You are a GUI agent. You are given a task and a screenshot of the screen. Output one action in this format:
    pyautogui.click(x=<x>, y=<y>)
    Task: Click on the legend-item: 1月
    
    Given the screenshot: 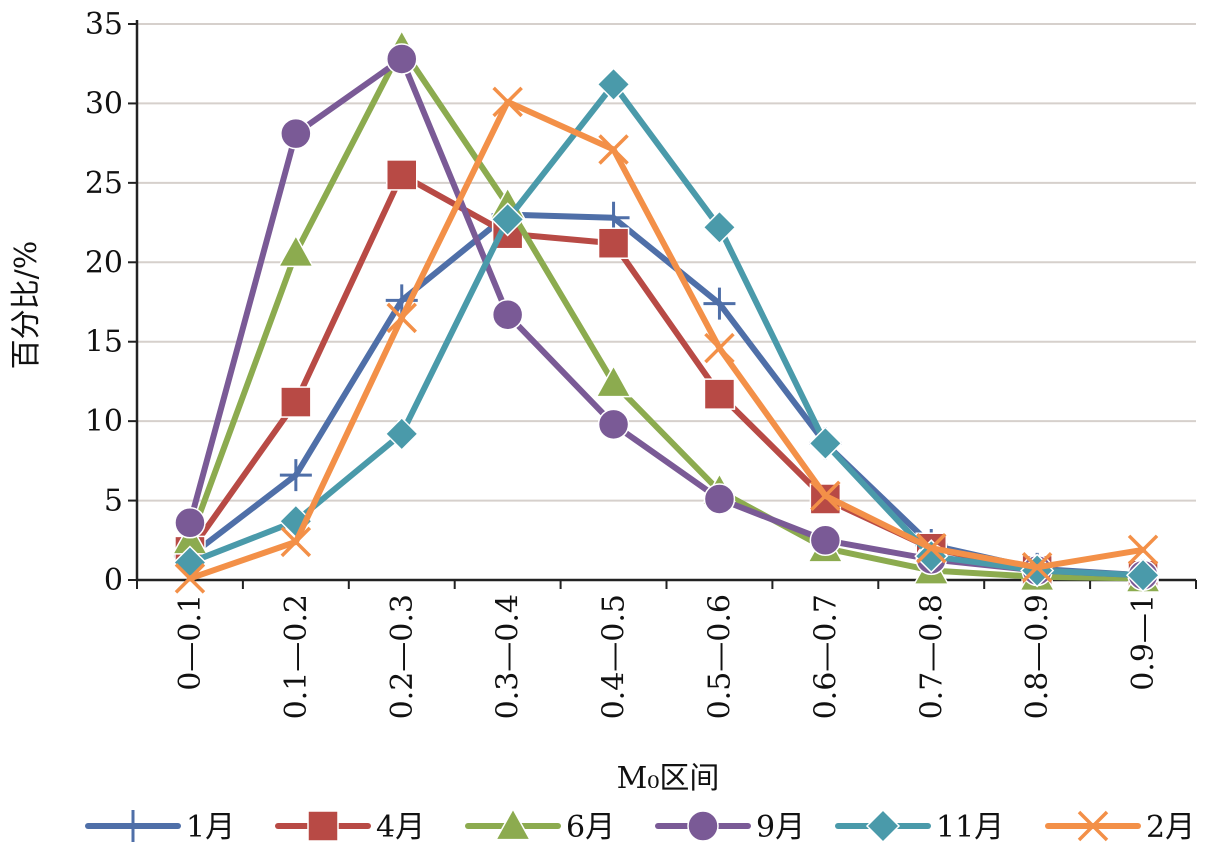 What is the action you would take?
    pyautogui.click(x=160, y=827)
    